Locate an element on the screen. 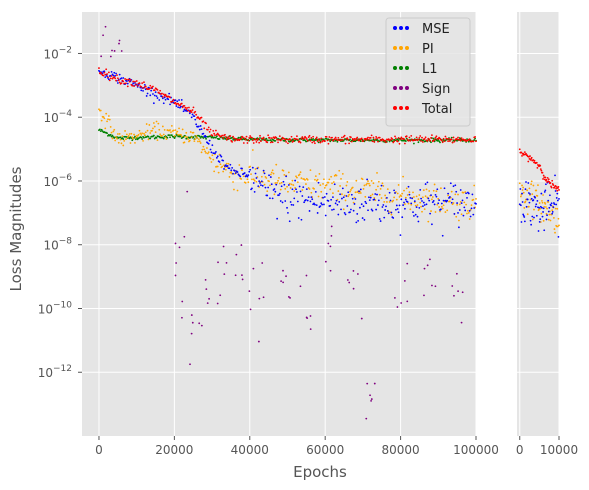  legend-label: Sign is located at coordinates (436, 89).